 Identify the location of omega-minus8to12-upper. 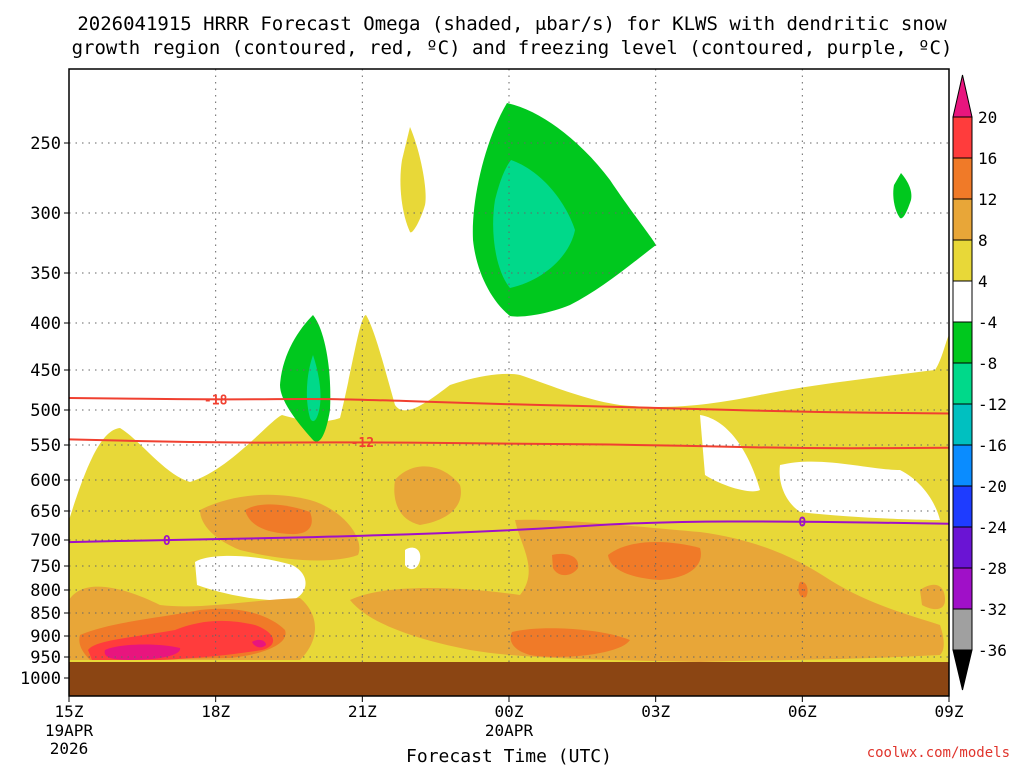
(534, 224).